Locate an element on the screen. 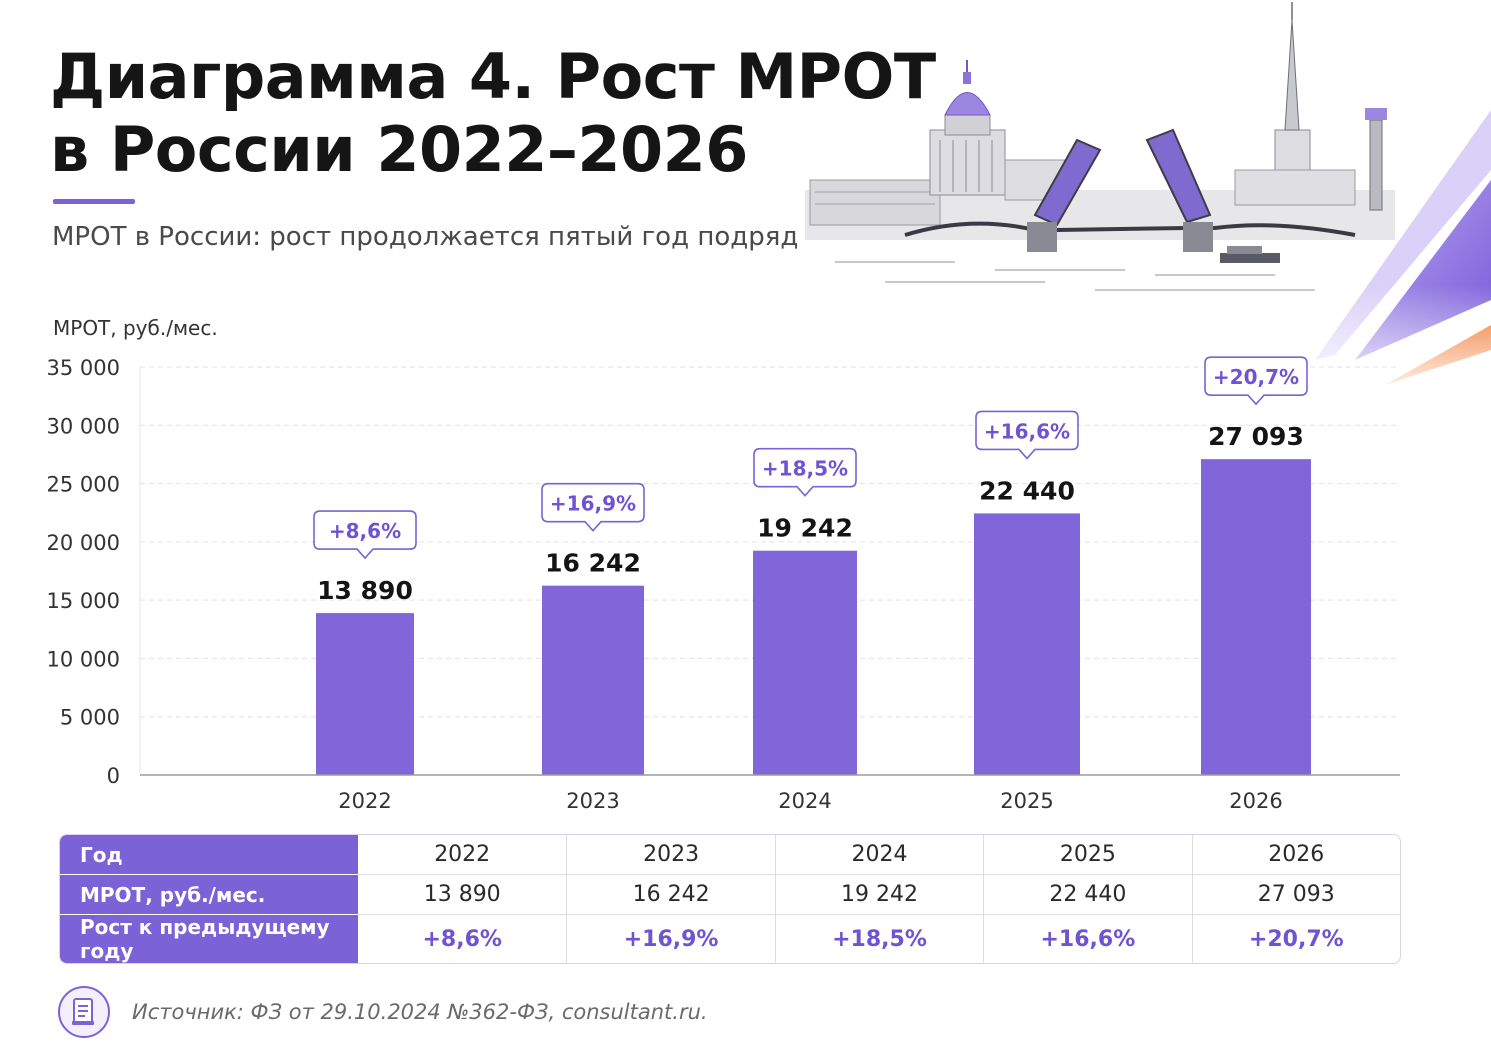  growth-label: +18,5% is located at coordinates (805, 469).